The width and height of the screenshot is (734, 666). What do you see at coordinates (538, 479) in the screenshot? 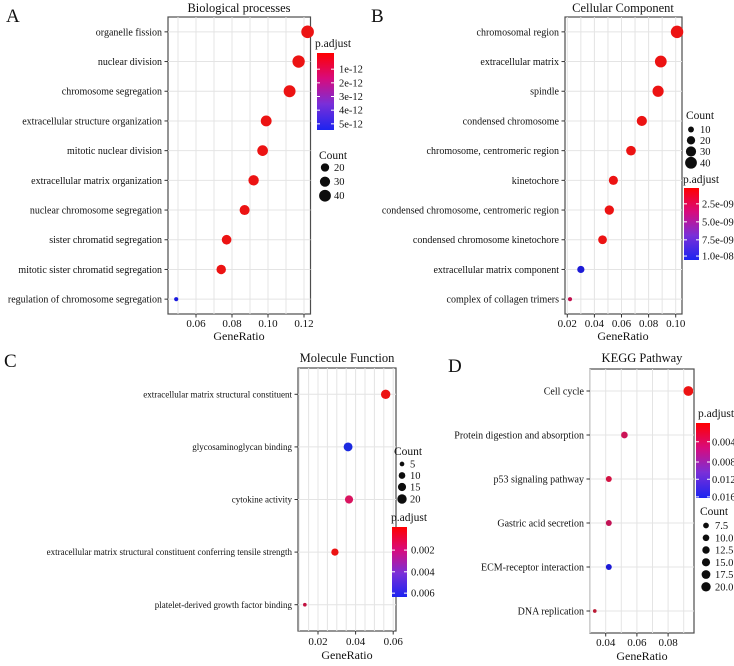
I see `category-label: p53 signaling pathway` at bounding box center [538, 479].